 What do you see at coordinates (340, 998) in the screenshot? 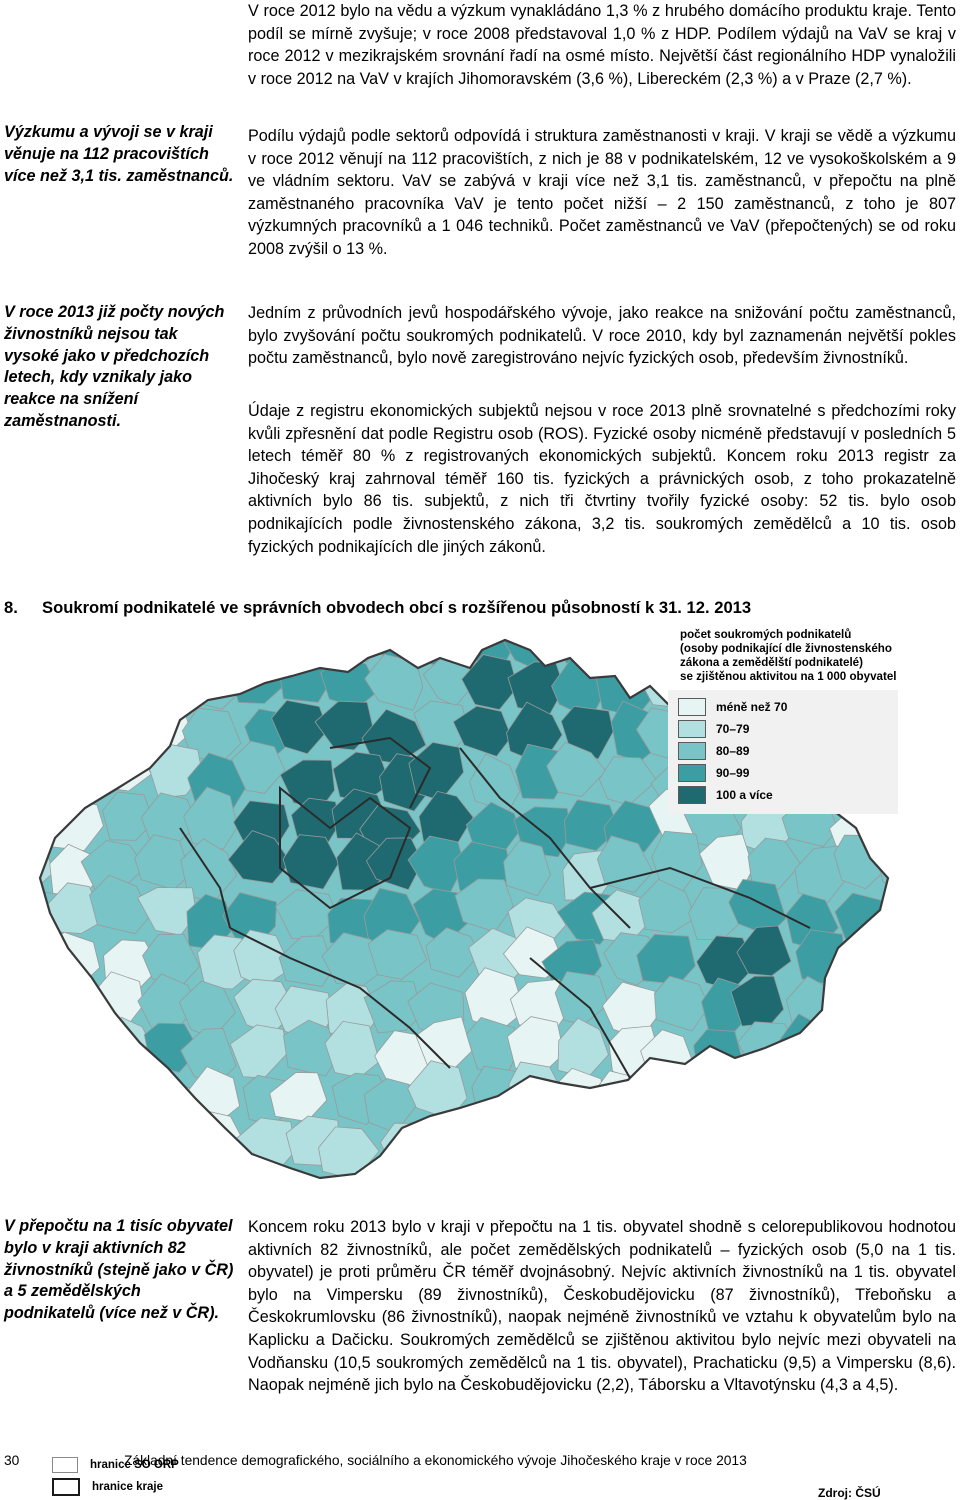
I see `kraj-boundary-south` at bounding box center [340, 998].